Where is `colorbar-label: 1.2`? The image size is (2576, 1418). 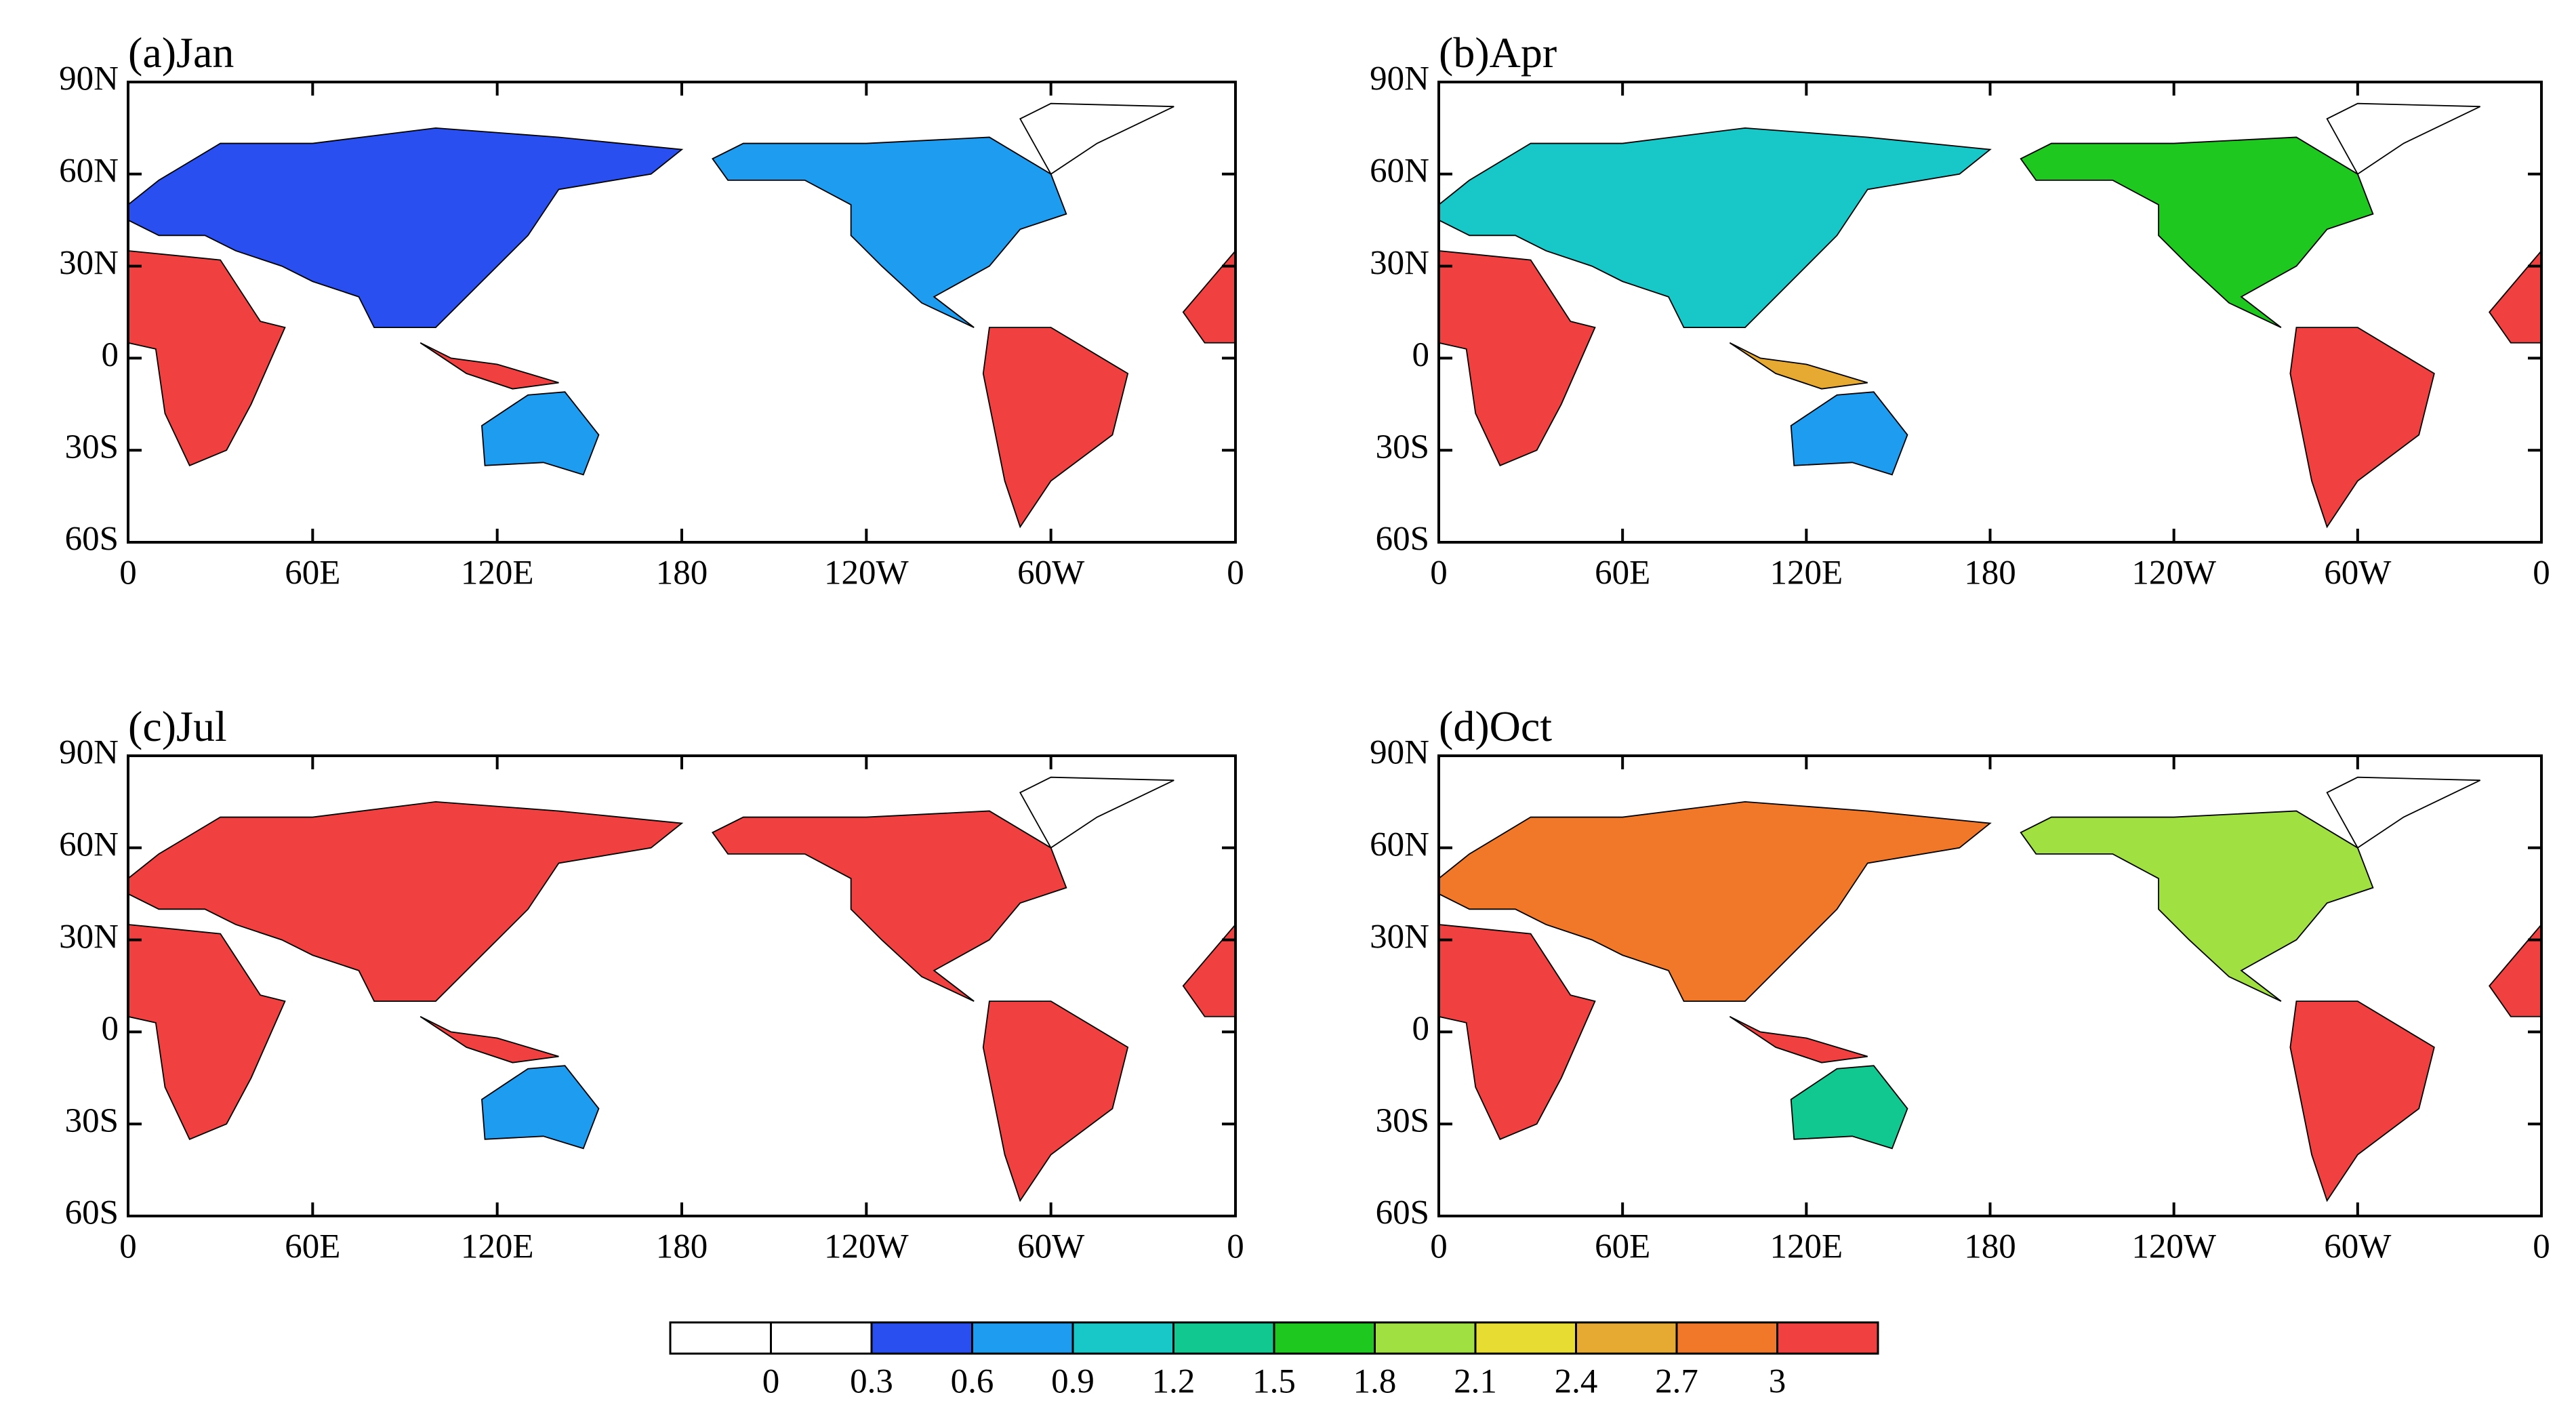
colorbar-label: 1.2 is located at coordinates (1174, 1382).